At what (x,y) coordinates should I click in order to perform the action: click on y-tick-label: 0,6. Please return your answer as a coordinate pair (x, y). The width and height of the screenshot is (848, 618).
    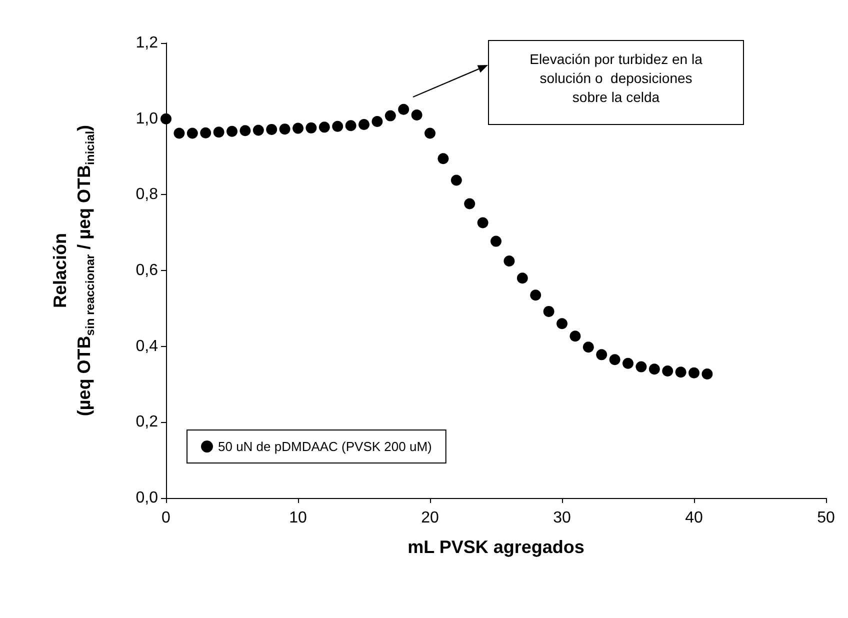
    Looking at the image, I should click on (147, 270).